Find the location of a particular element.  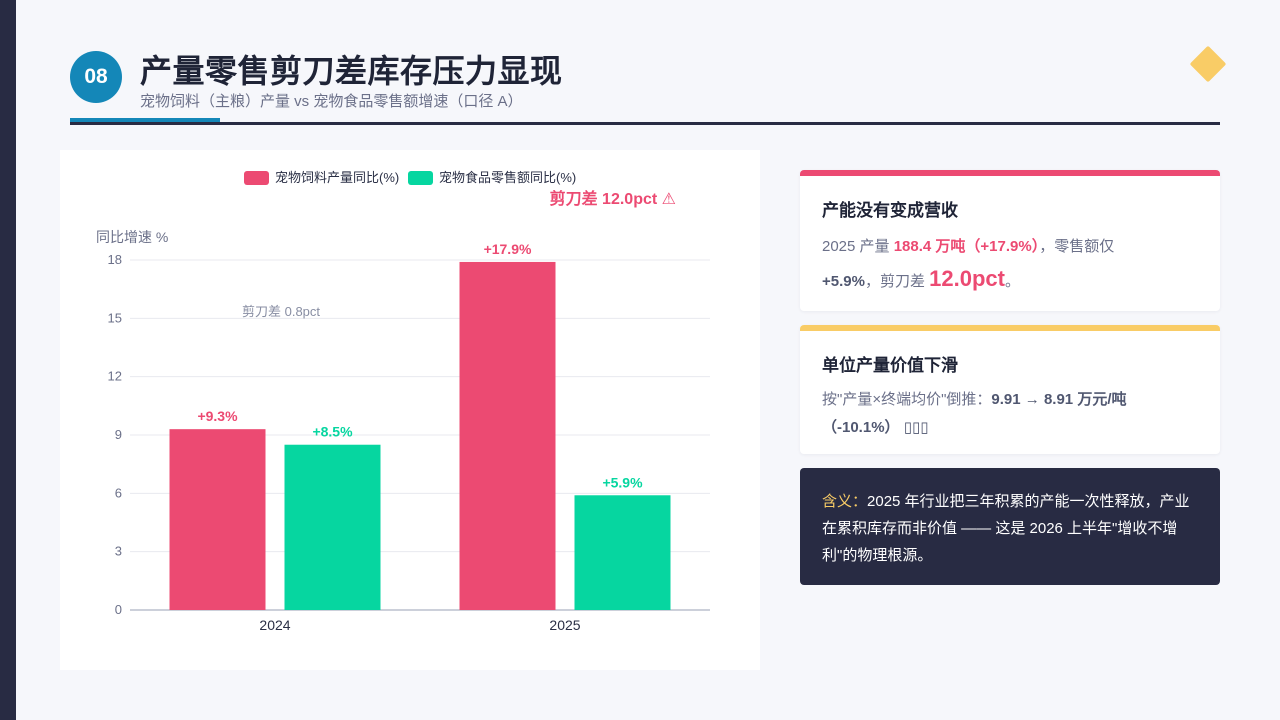

card-title: 单位产量价值下滑 is located at coordinates (890, 365).